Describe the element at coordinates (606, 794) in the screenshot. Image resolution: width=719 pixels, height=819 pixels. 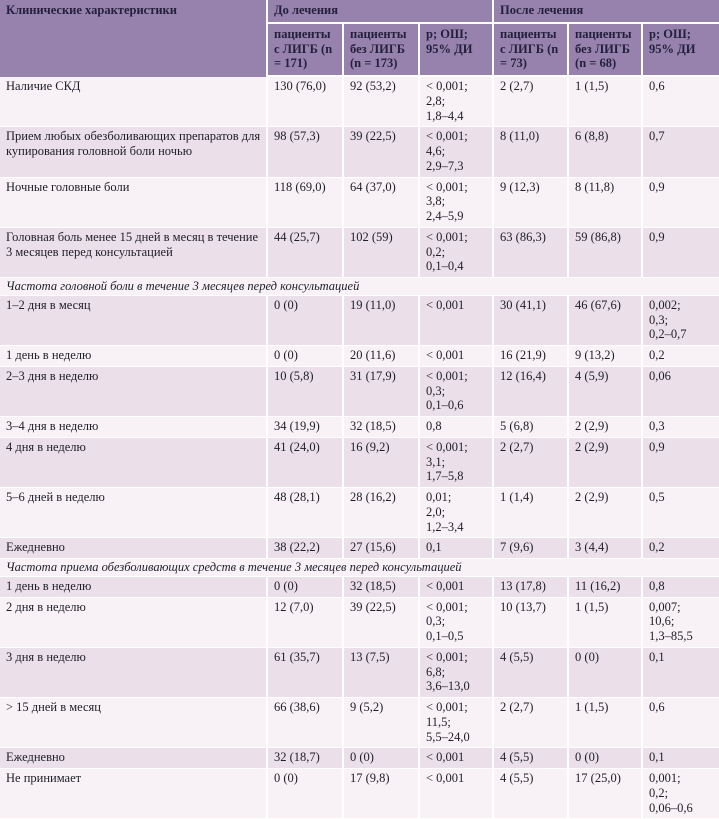
I see `cell-value: 17 (25,0)` at that location.